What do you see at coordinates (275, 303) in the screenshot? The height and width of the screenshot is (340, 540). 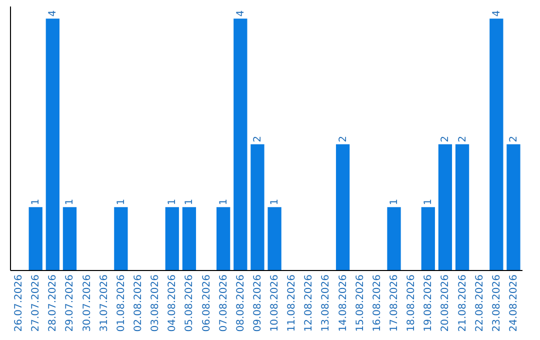 I see `x-tick-label: 10.08.2026` at bounding box center [275, 303].